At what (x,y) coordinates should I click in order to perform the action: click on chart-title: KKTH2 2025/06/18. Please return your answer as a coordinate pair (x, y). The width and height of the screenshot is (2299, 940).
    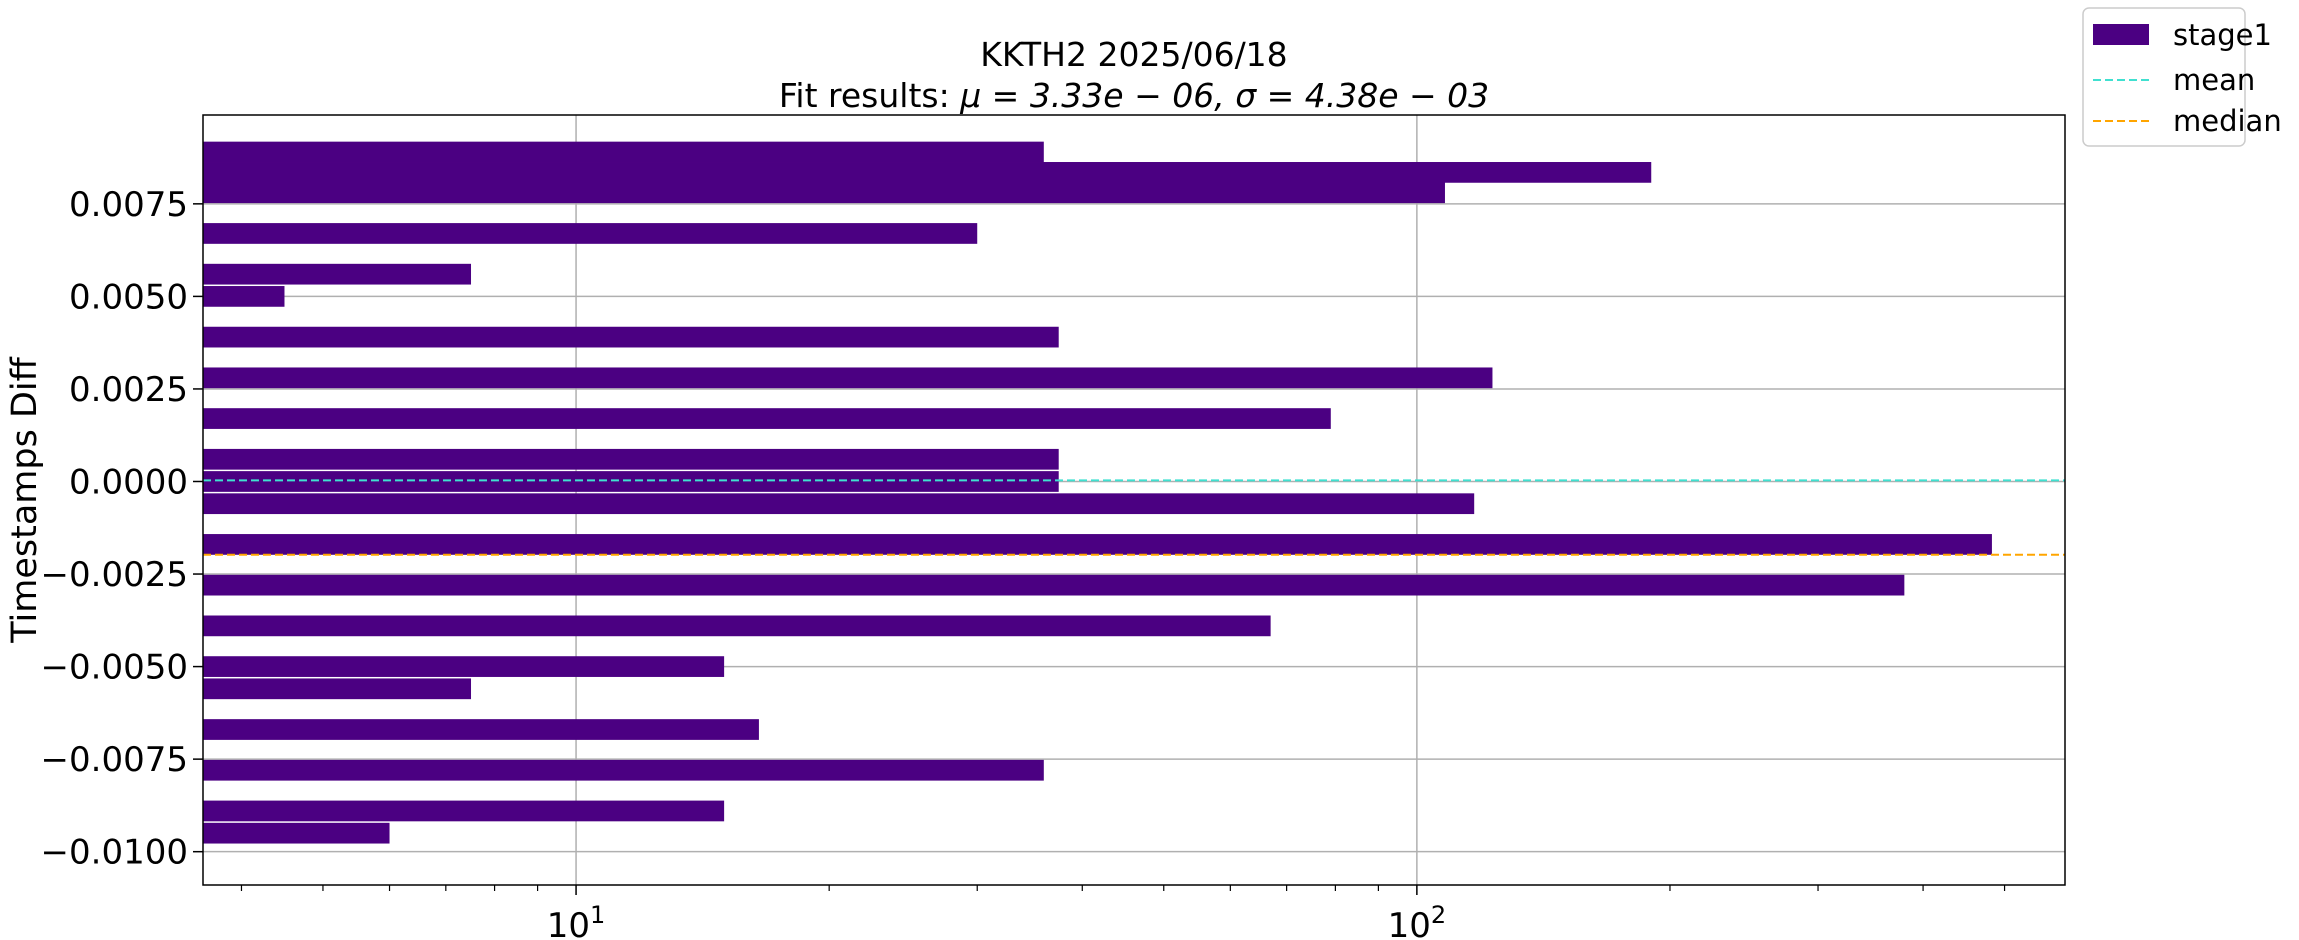
    Looking at the image, I should click on (1133, 54).